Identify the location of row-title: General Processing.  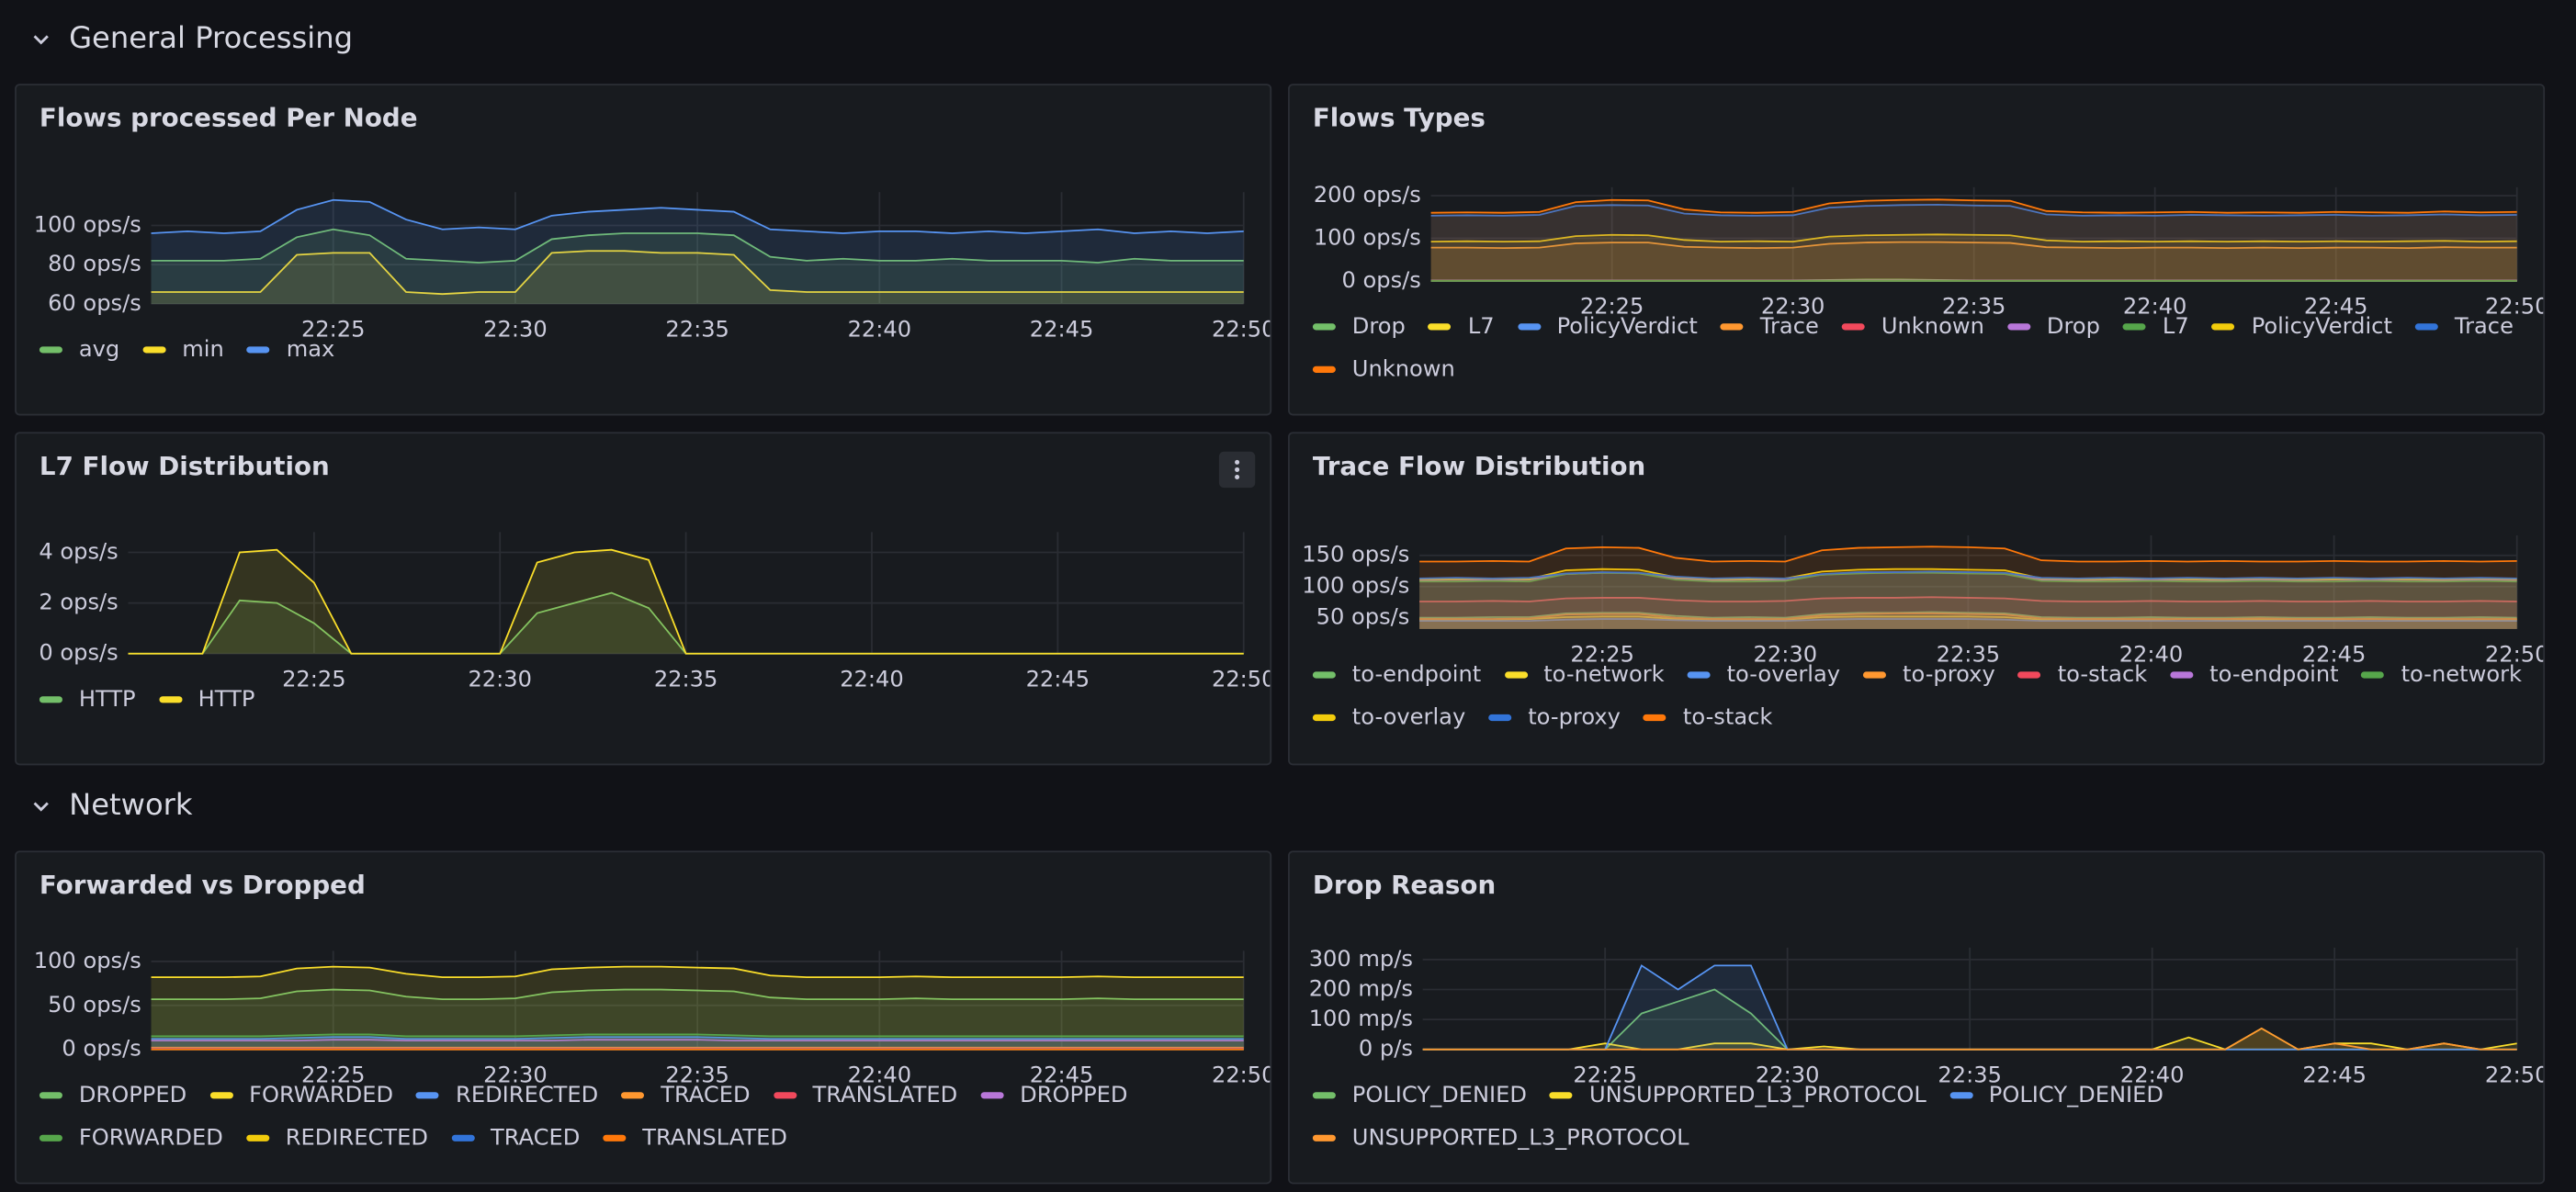
(211, 38).